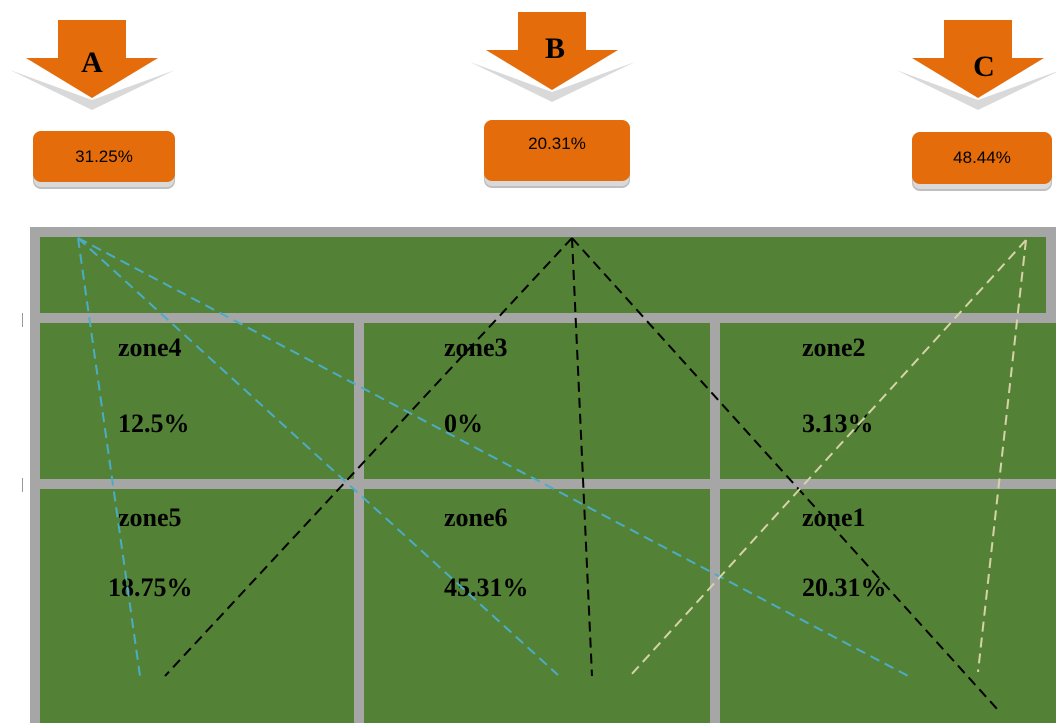  I want to click on zone3-name: zone3, so click(476, 347).